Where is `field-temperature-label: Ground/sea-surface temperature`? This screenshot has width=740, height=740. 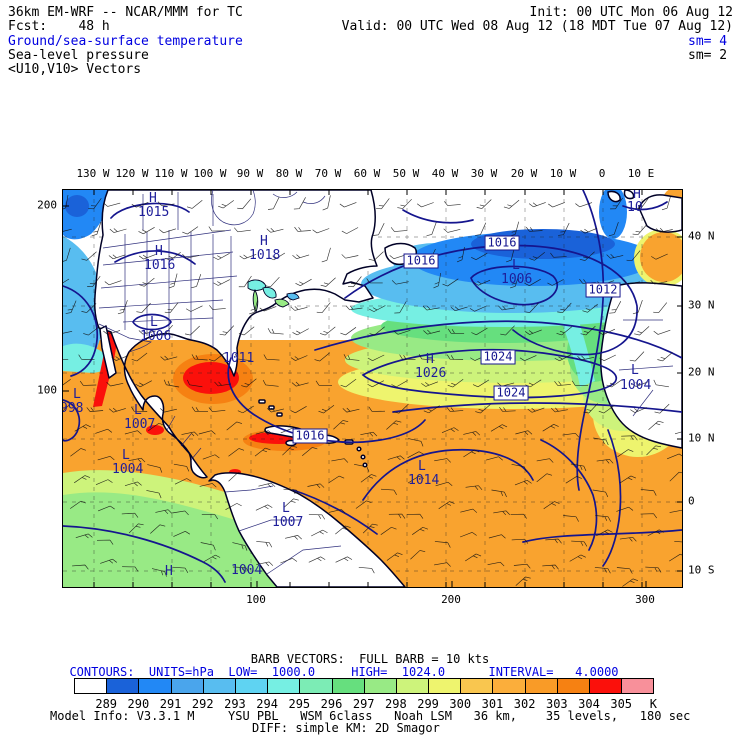 field-temperature-label: Ground/sea-surface temperature is located at coordinates (125, 41).